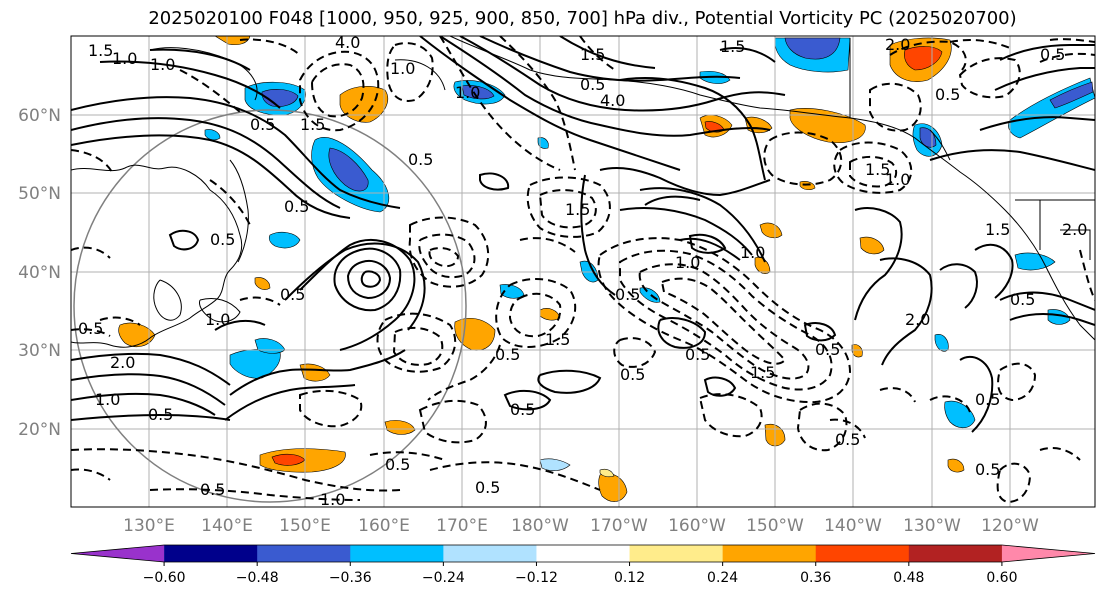 The image size is (1105, 601). What do you see at coordinates (536, 578) in the screenshot?
I see `colorbar-tick-label: −0.12` at bounding box center [536, 578].